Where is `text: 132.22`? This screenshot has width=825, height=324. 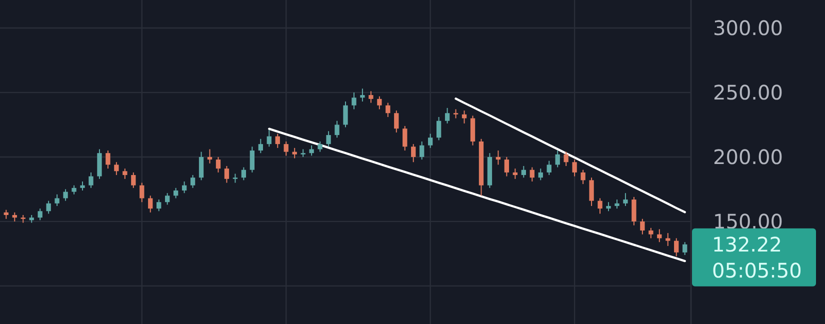
text: 132.22 is located at coordinates (747, 244).